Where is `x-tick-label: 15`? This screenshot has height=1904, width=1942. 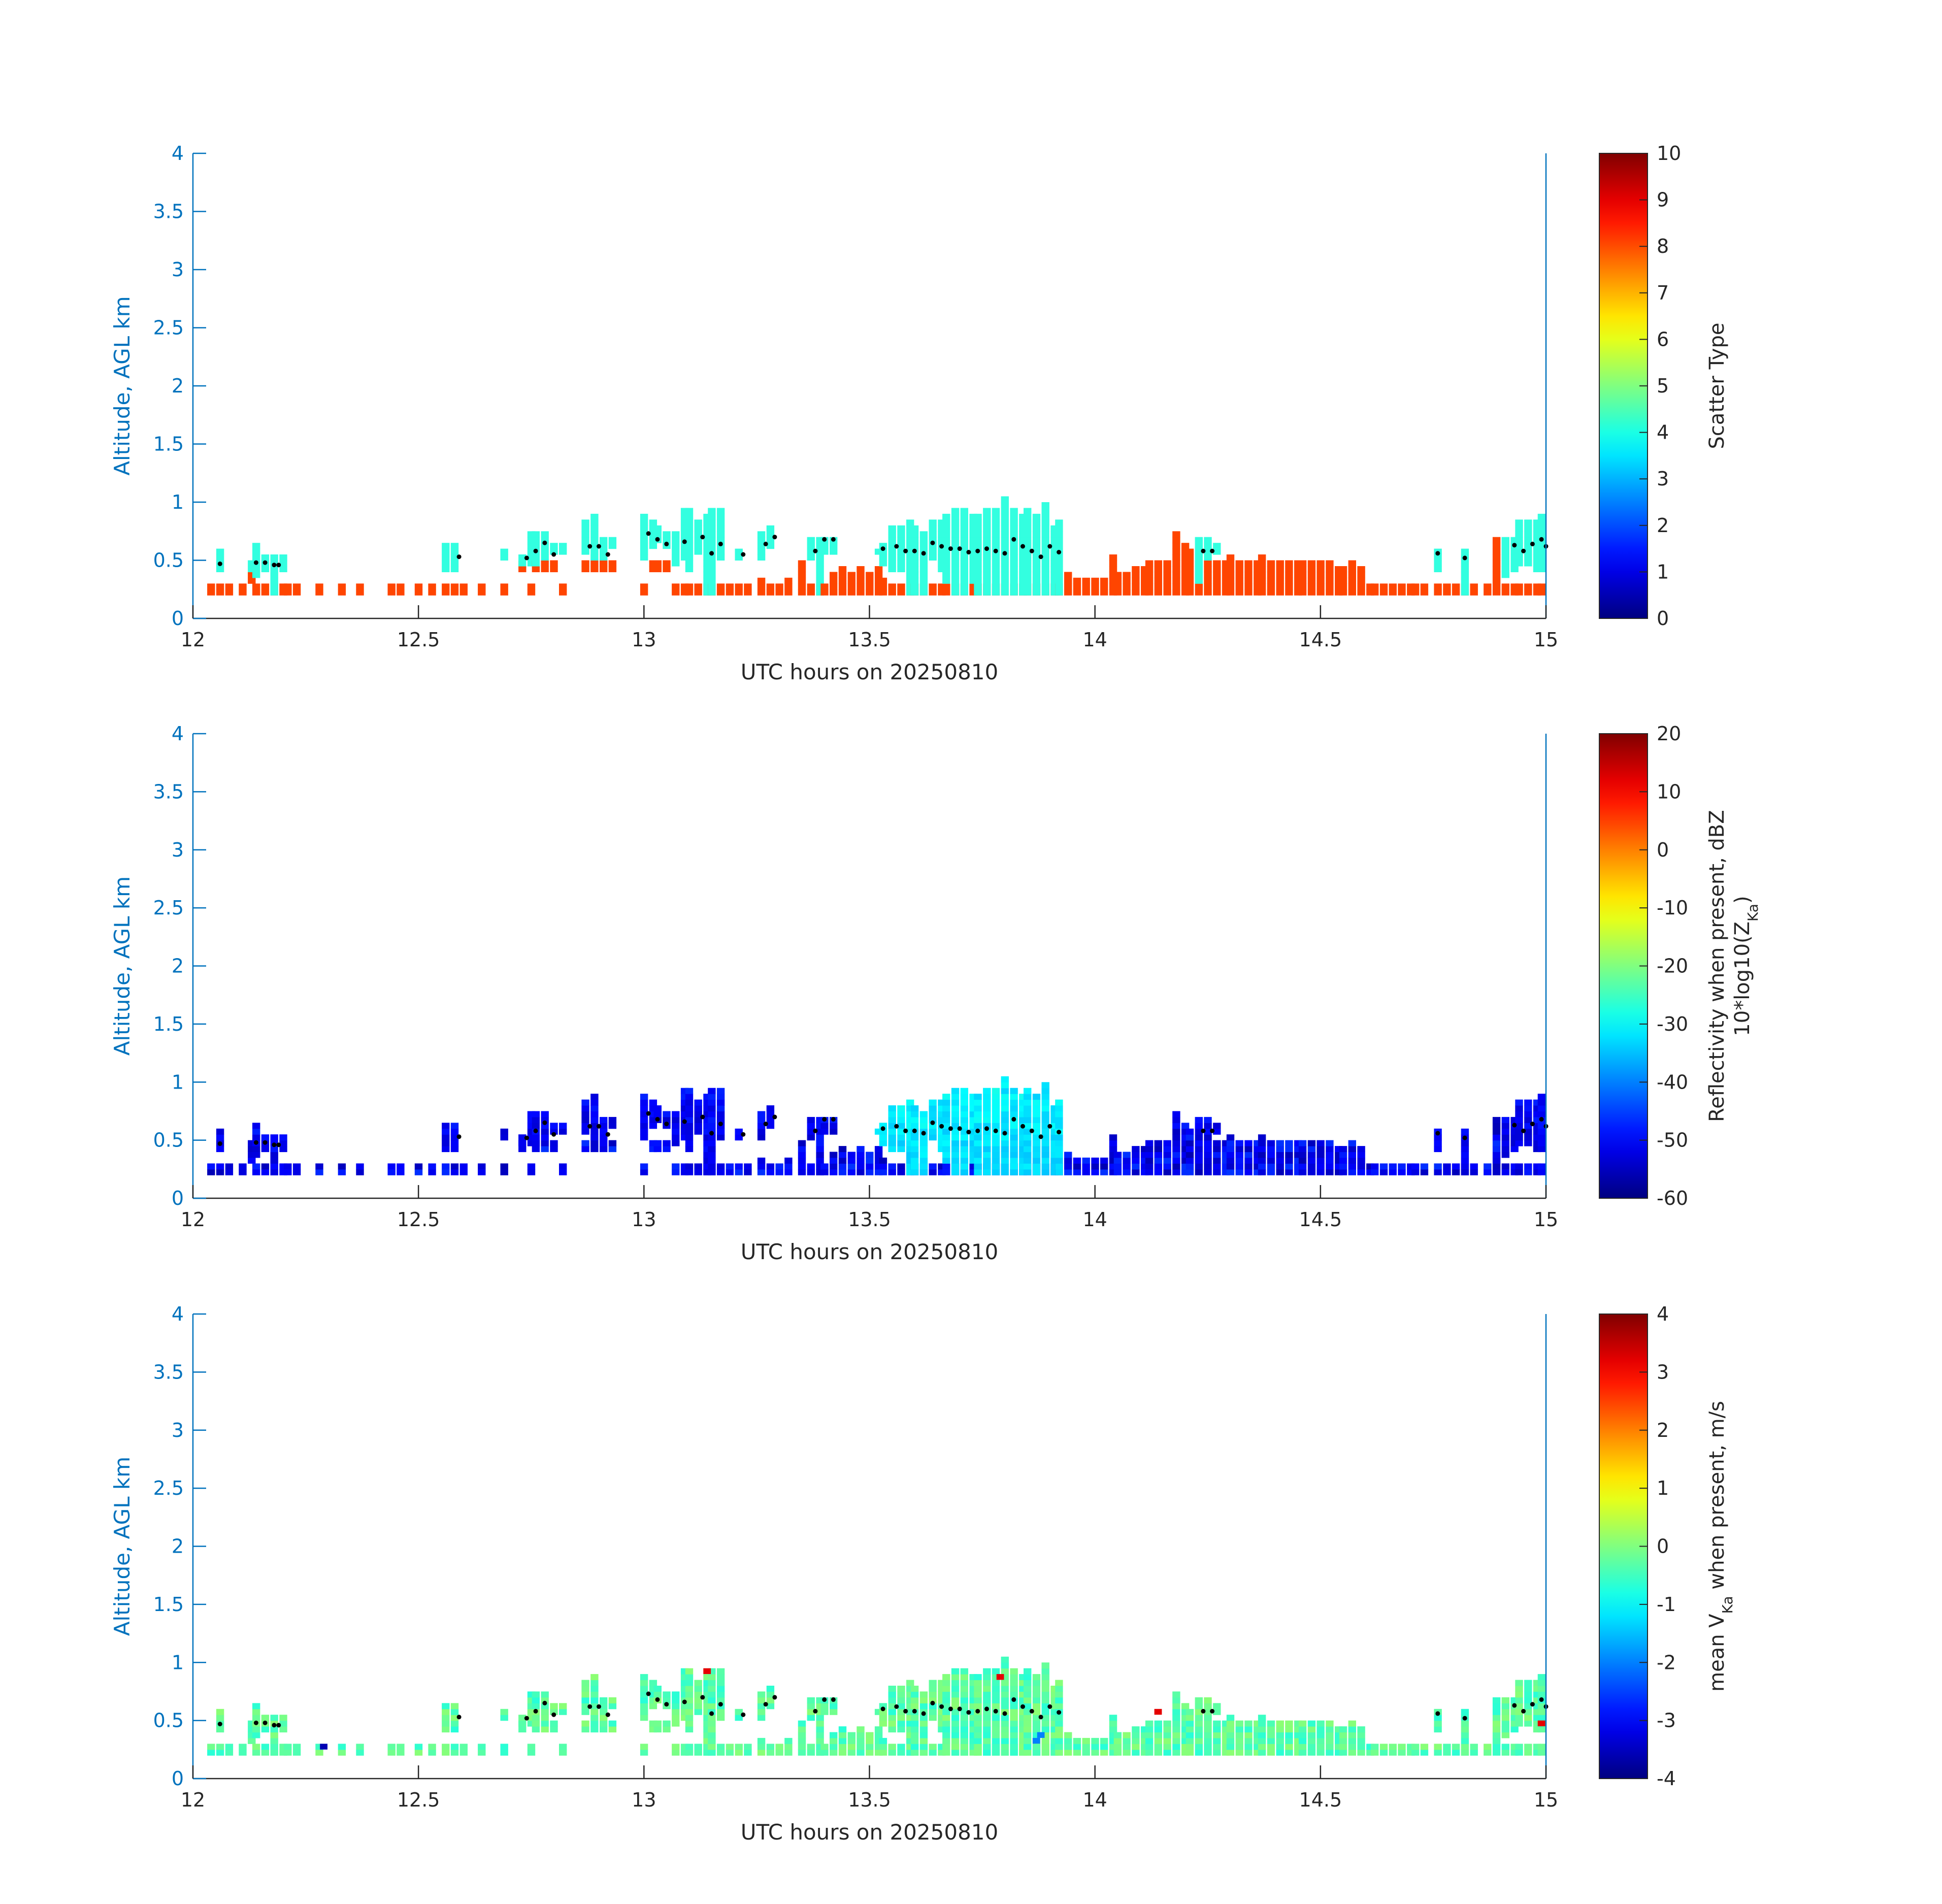
x-tick-label: 15 is located at coordinates (1546, 1800).